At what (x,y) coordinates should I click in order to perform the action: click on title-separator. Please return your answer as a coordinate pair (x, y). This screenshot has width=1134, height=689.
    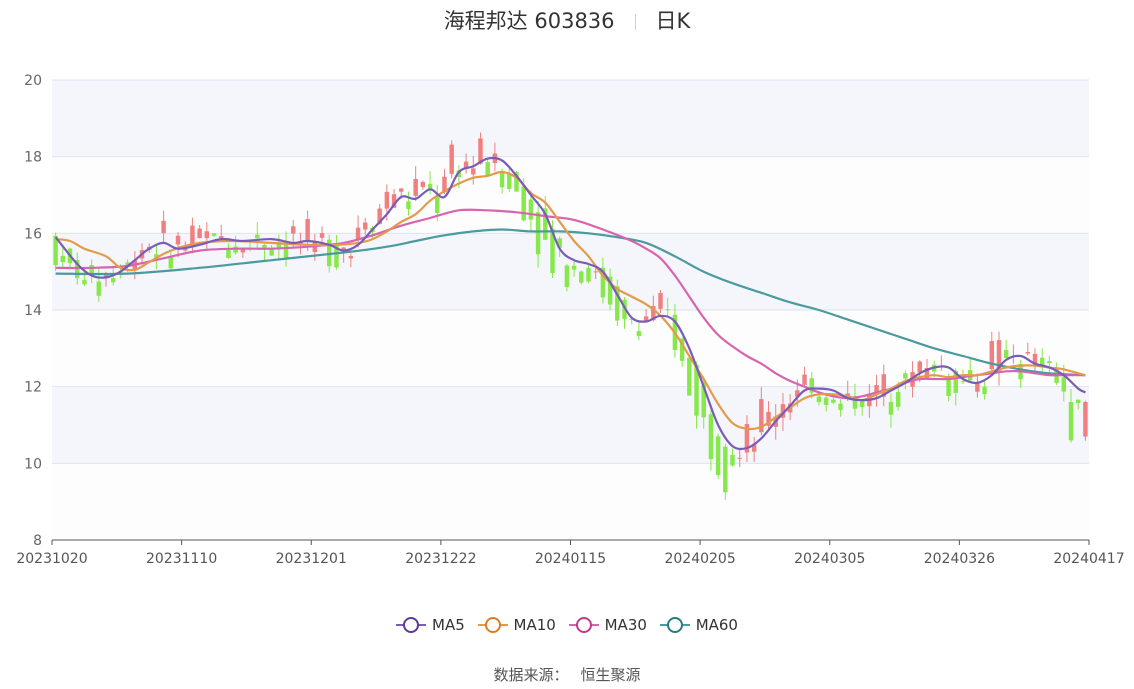
    Looking at the image, I should click on (635, 22).